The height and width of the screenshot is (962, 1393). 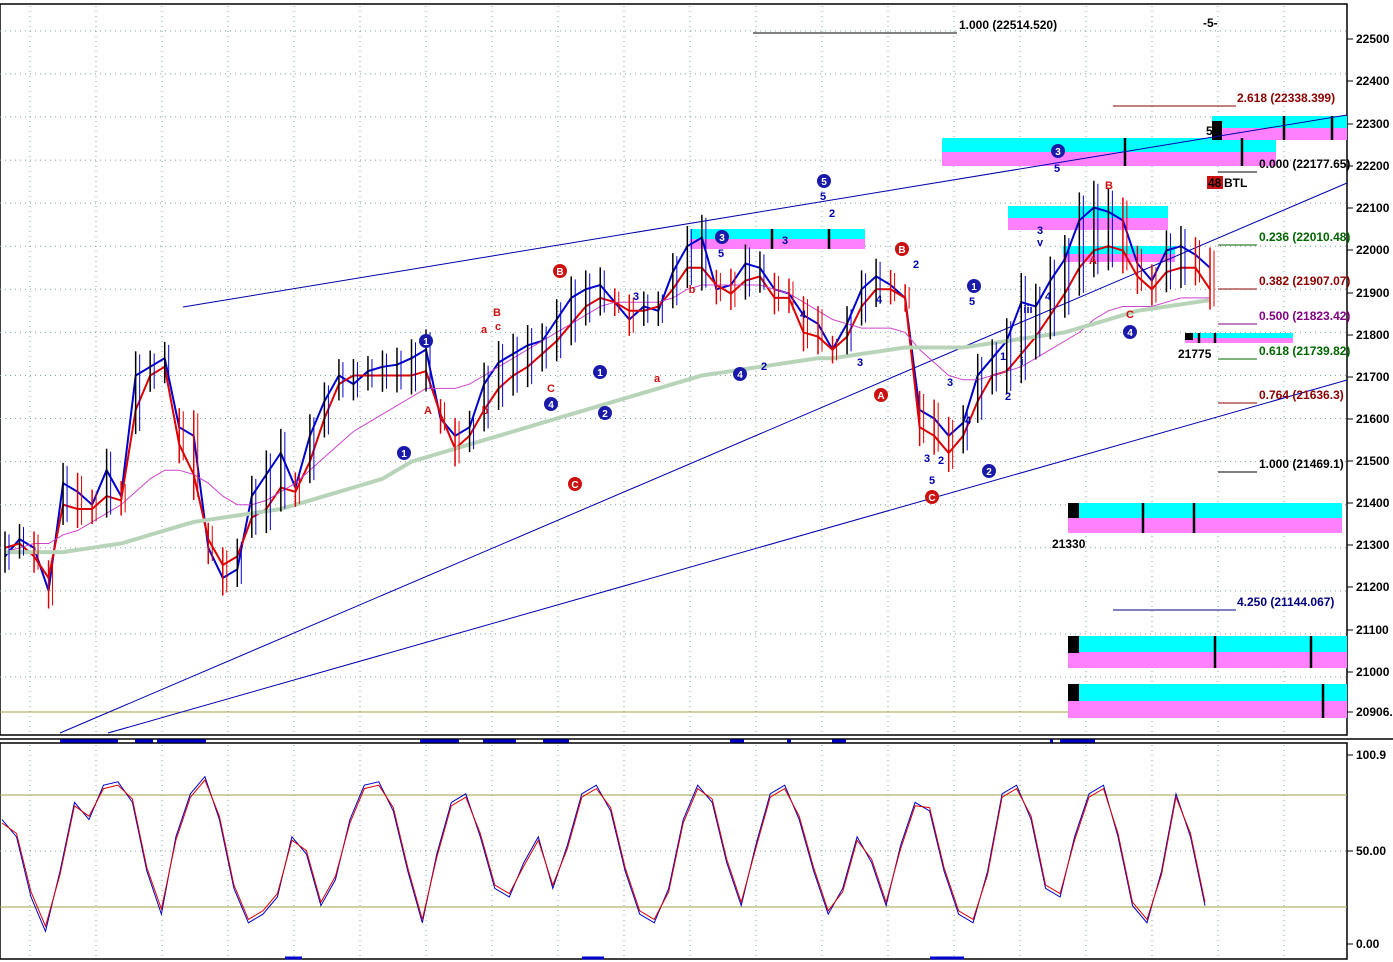 What do you see at coordinates (1304, 316) in the screenshot?
I see `fib-label: 0.500 (21823.42)` at bounding box center [1304, 316].